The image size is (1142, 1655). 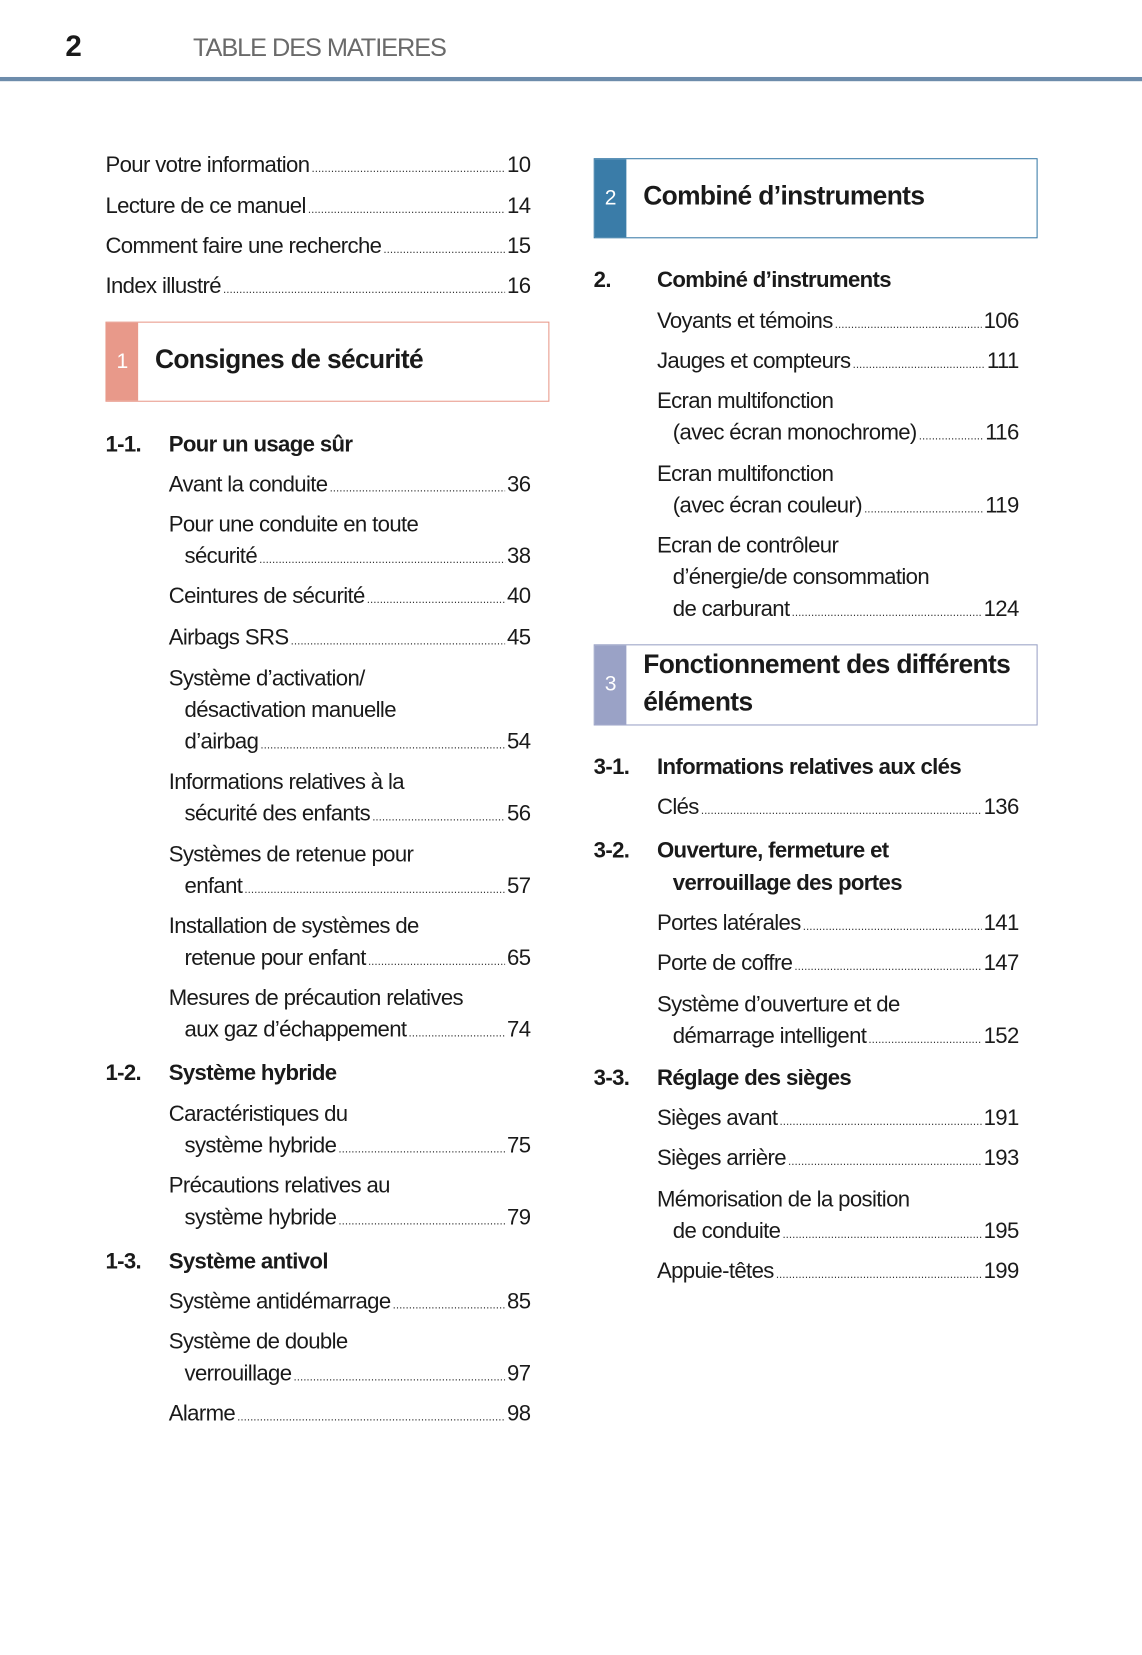 I want to click on group-title: verrouillage des portes, so click(x=787, y=883).